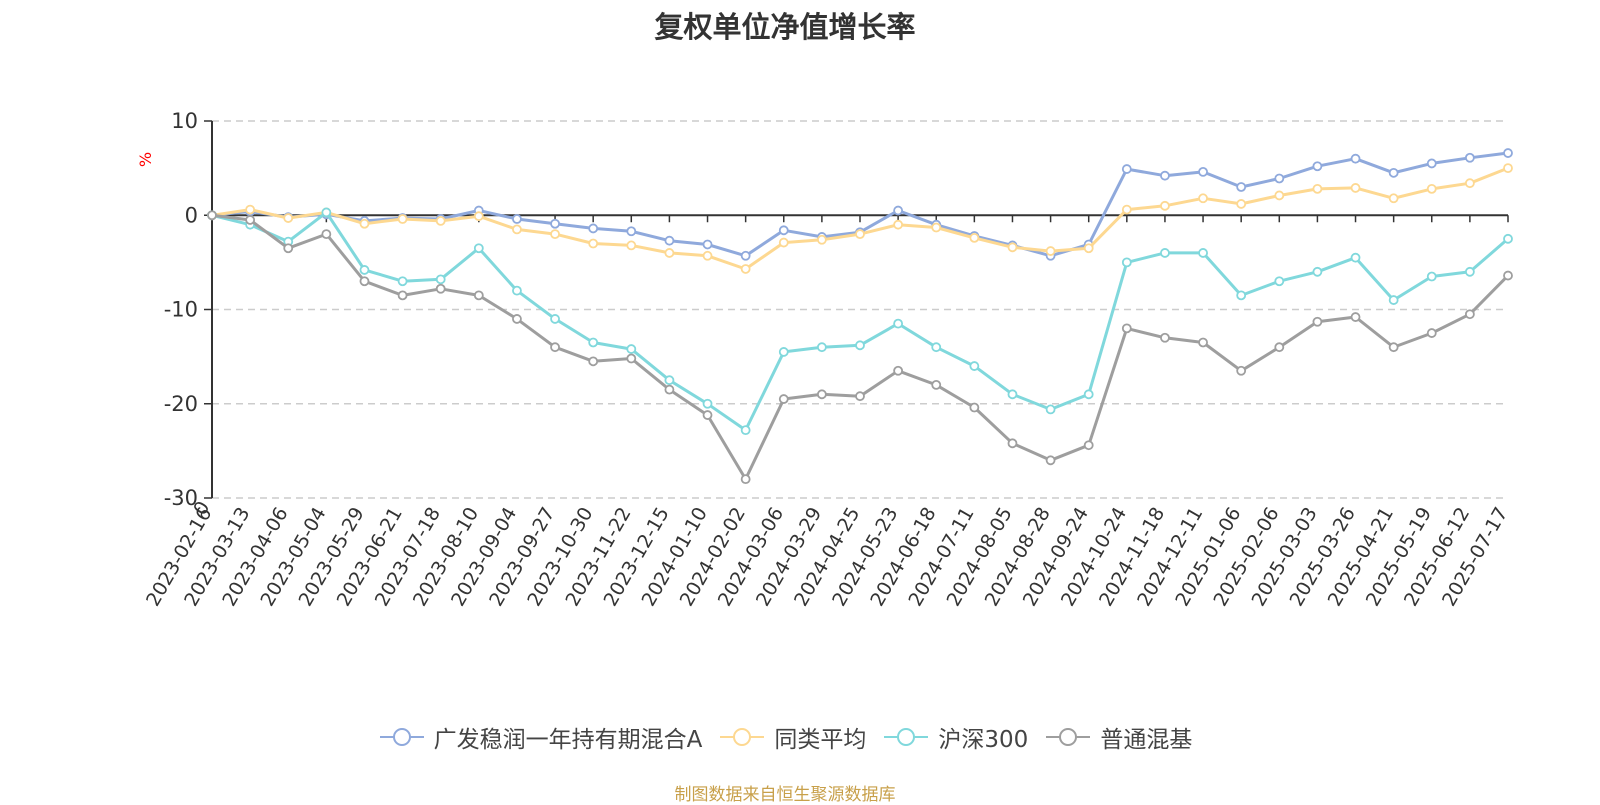 The width and height of the screenshot is (1600, 805). What do you see at coordinates (1118, 737) in the screenshot?
I see `legend-item-3: 普通混基` at bounding box center [1118, 737].